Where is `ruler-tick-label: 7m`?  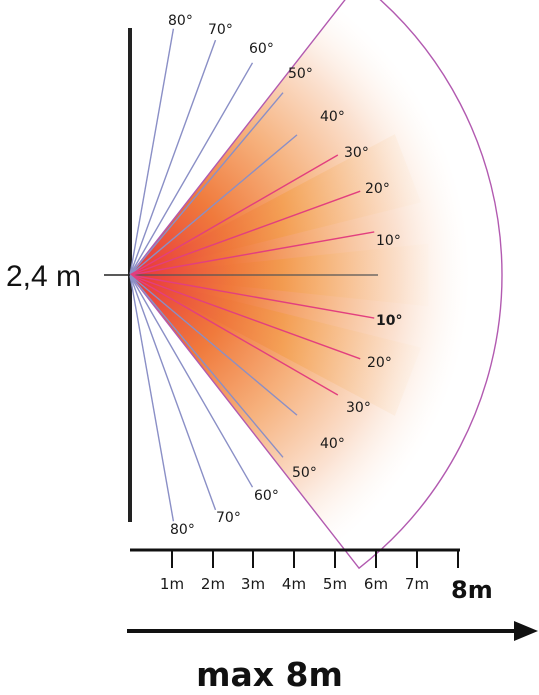 ruler-tick-label: 7m is located at coordinates (417, 584).